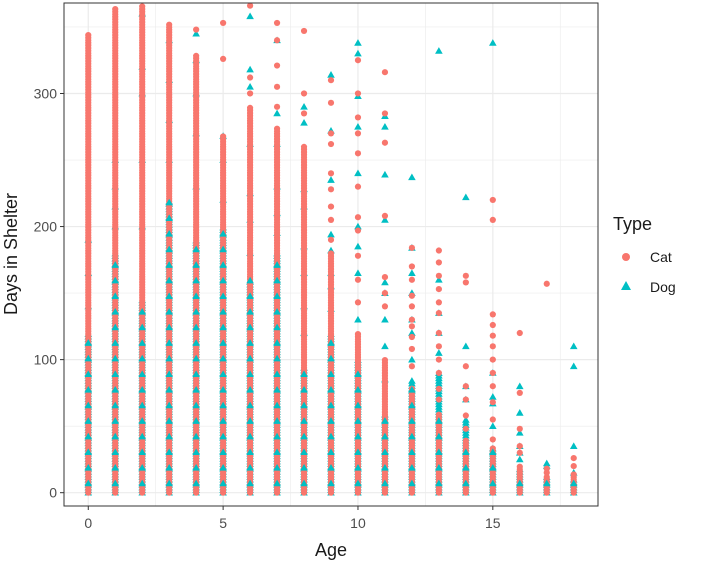 The width and height of the screenshot is (709, 564). What do you see at coordinates (88, 523) in the screenshot?
I see `x-tick-label: 0` at bounding box center [88, 523].